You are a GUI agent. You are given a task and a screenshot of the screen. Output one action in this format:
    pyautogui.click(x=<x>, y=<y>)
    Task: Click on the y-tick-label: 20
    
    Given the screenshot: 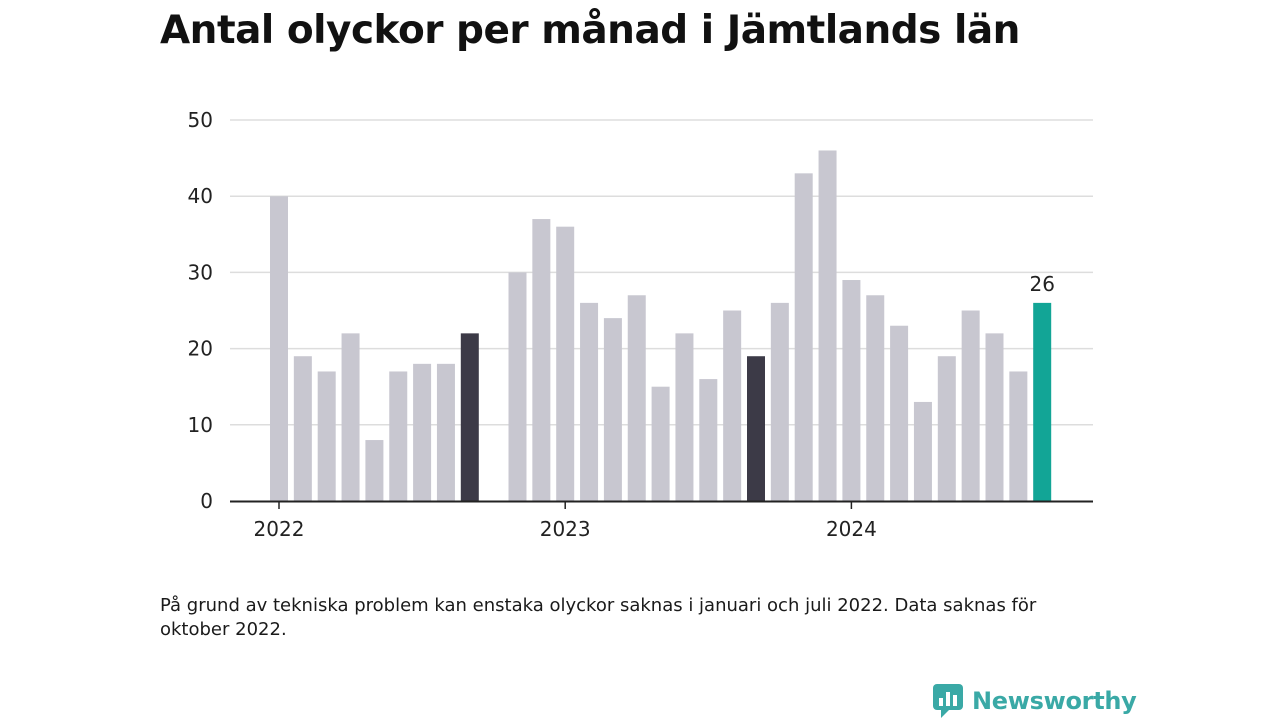 What is the action you would take?
    pyautogui.click(x=200, y=349)
    